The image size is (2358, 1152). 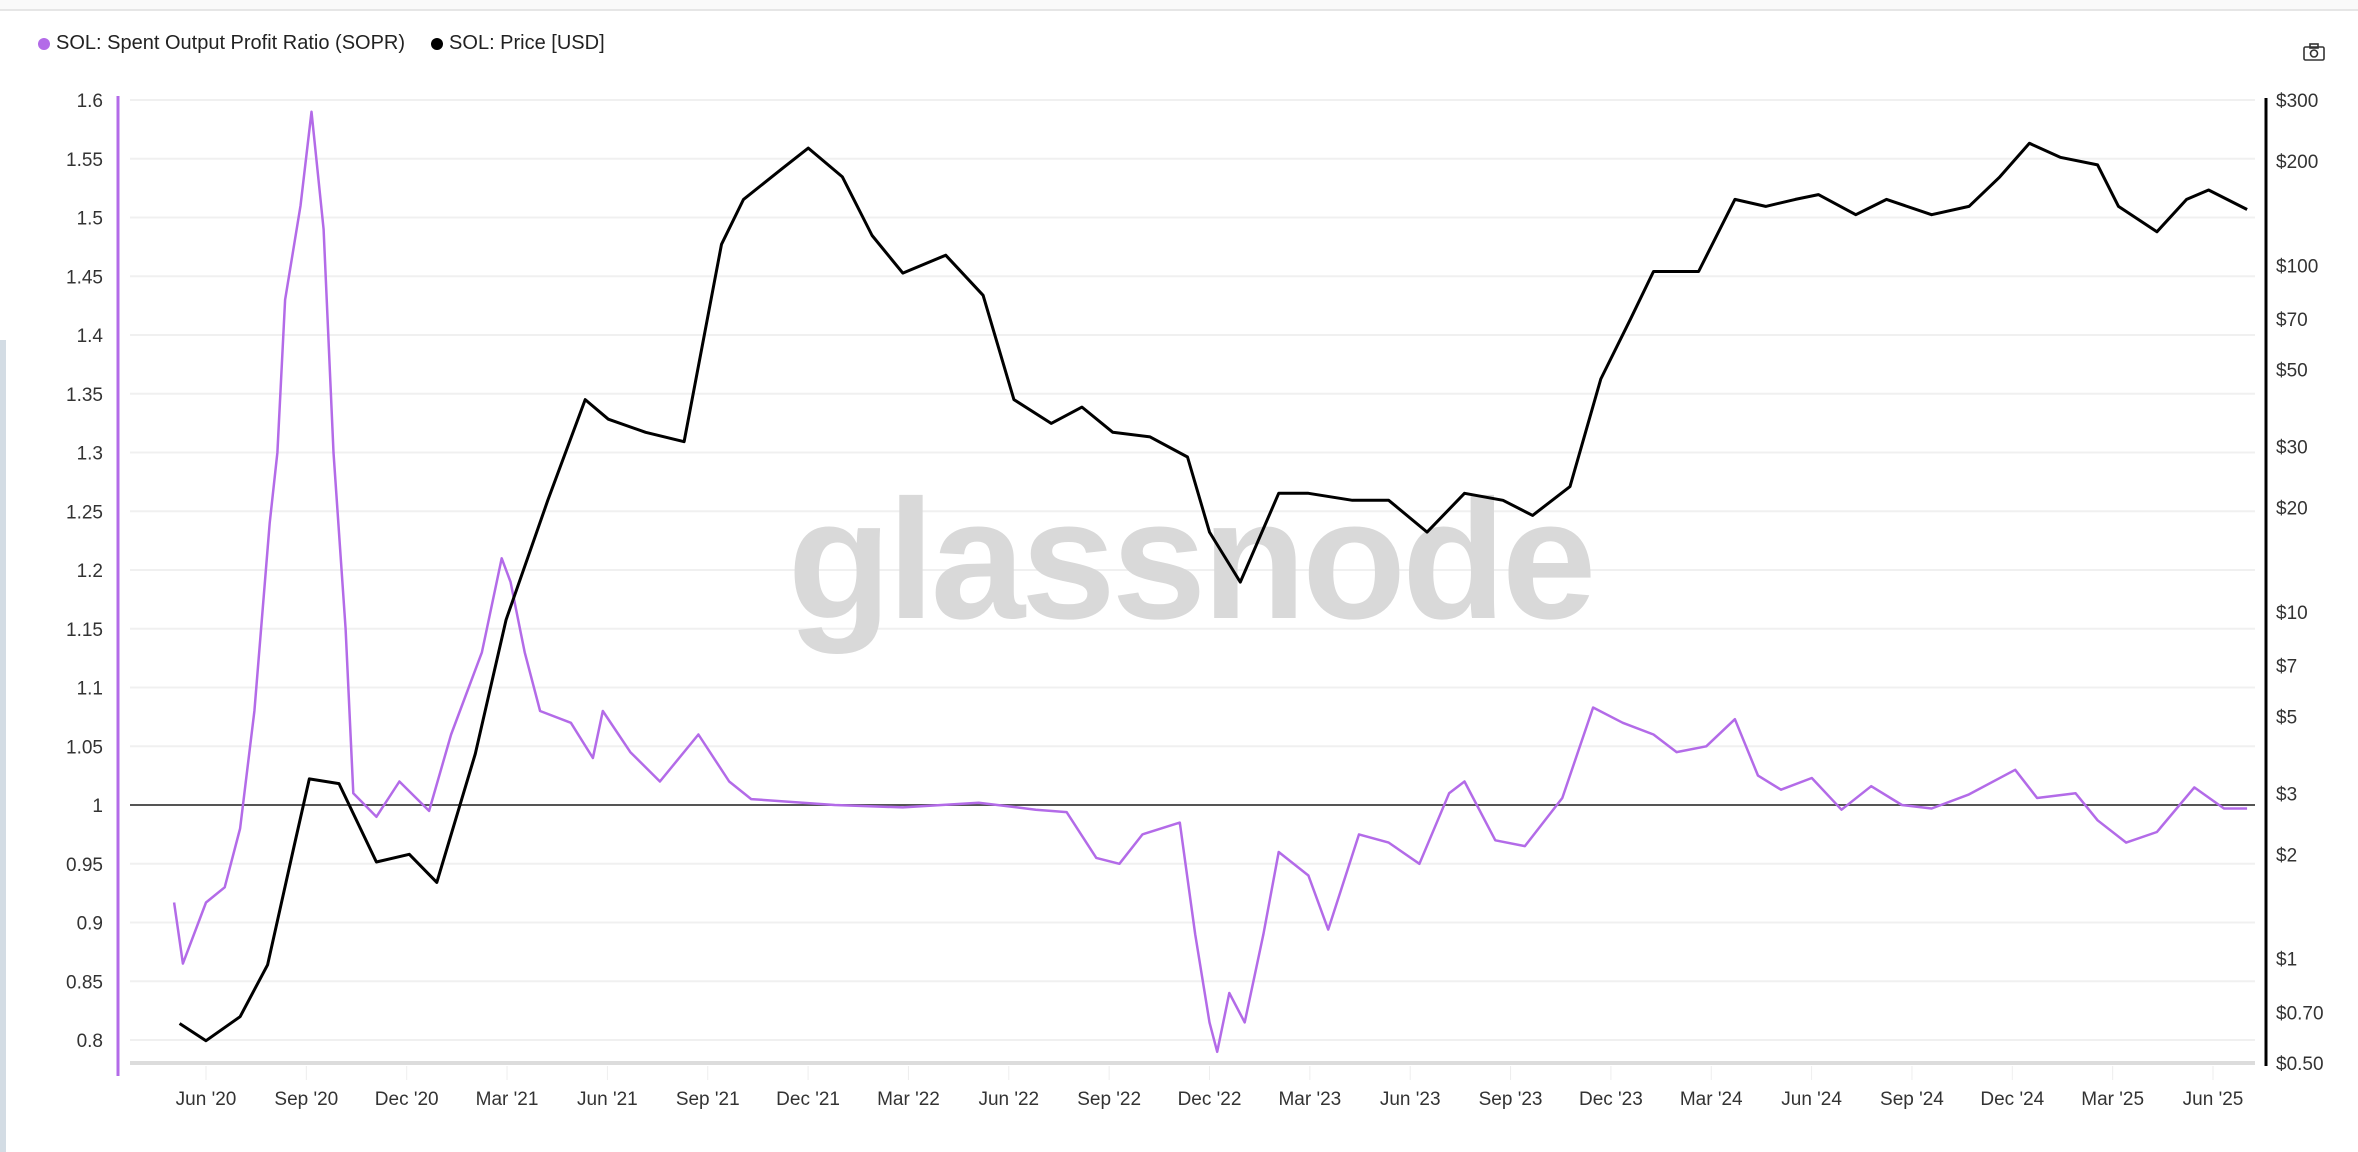 I want to click on y-left-tick-label: 0.85, so click(x=84, y=982).